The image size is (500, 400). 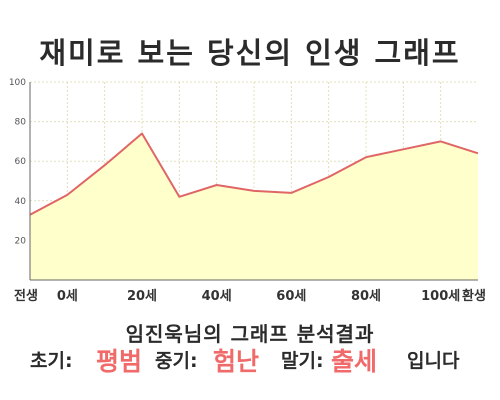 I want to click on late-value: 출세, so click(x=354, y=361).